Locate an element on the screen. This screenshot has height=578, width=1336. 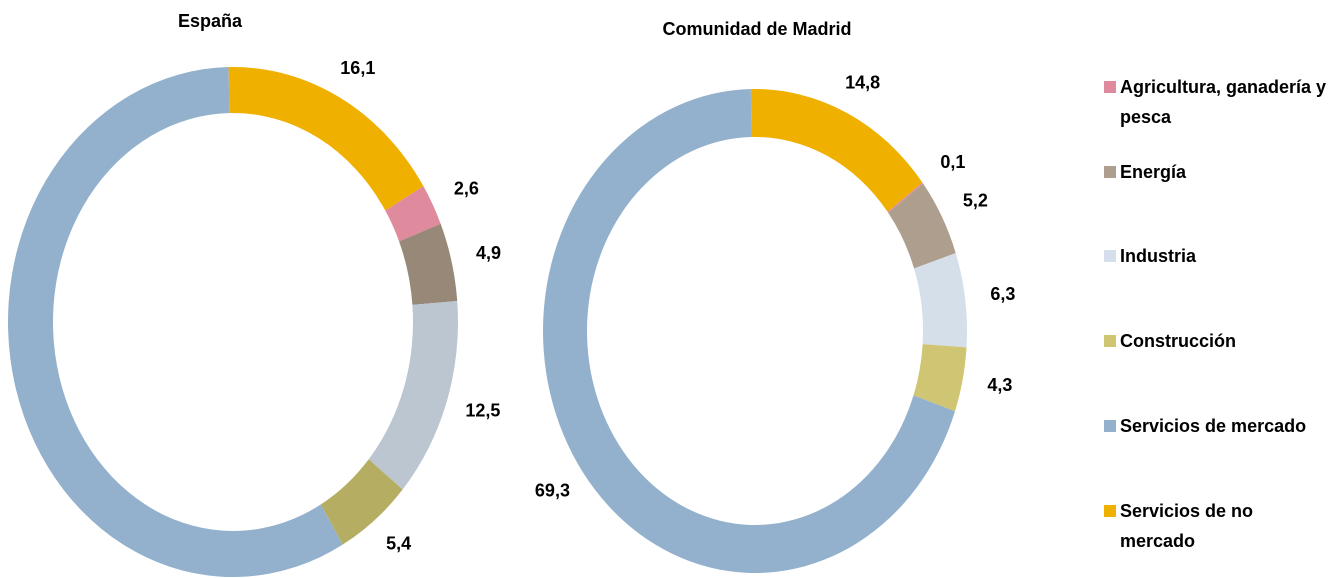
data-label: 6,3 is located at coordinates (1002, 294).